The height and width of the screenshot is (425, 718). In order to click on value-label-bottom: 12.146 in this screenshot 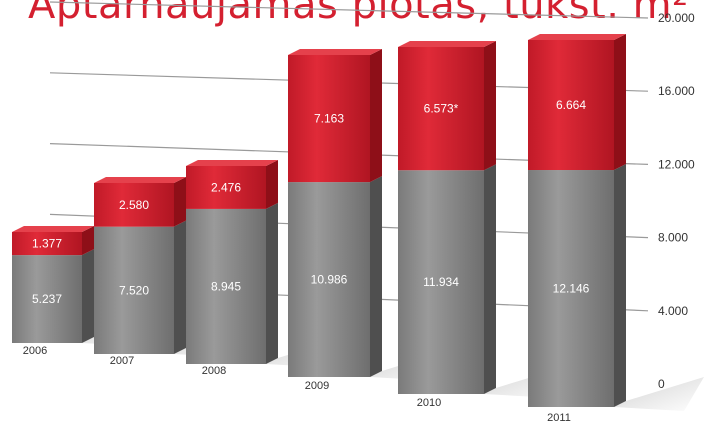, I will do `click(571, 289)`.